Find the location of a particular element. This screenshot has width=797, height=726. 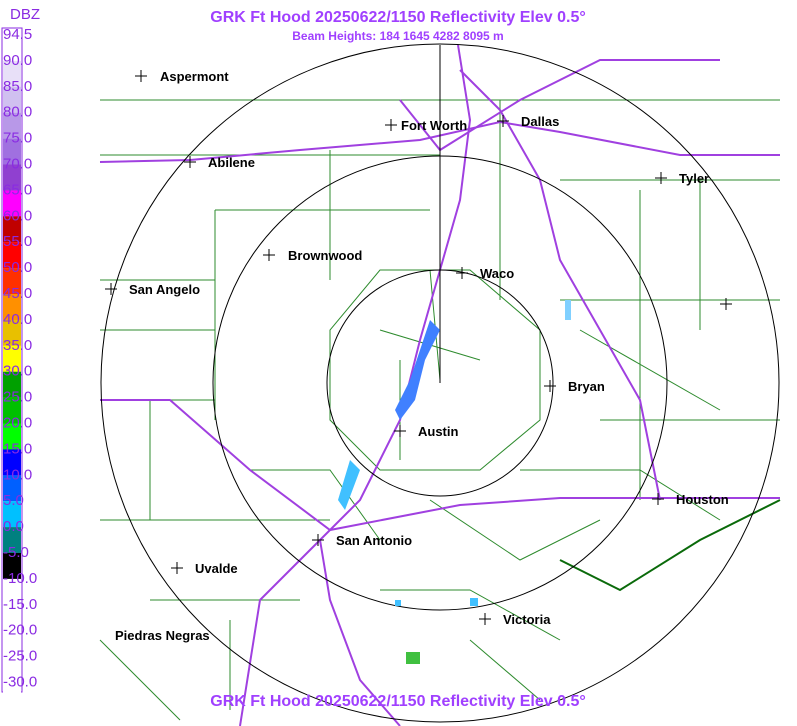

colorbar-label: 40.0 is located at coordinates (17, 319).